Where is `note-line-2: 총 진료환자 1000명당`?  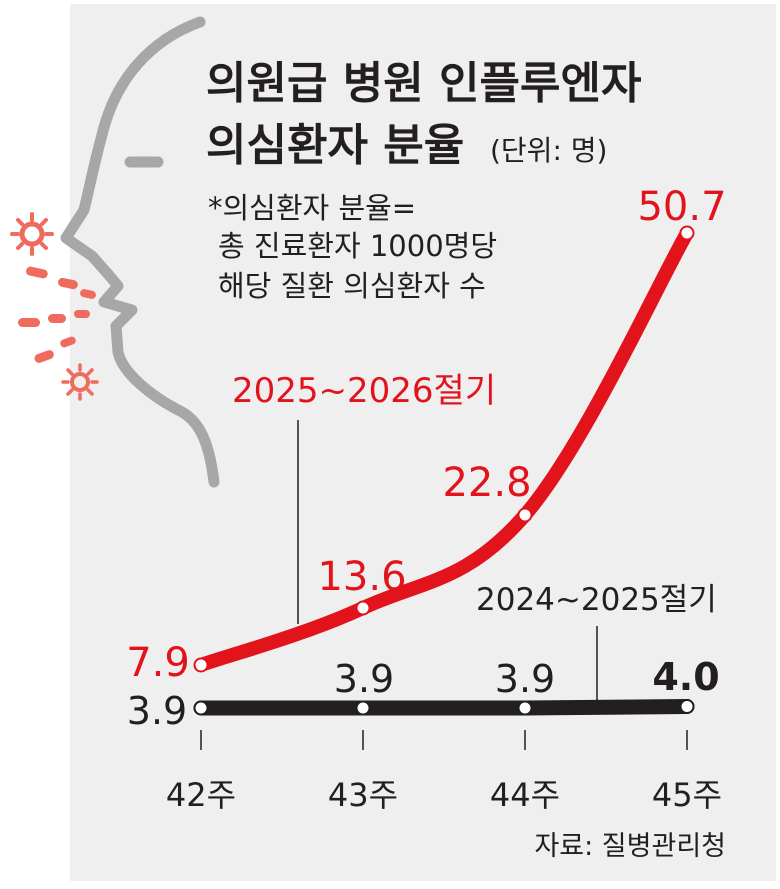
note-line-2: 총 진료환자 1000명당 is located at coordinates (357, 246).